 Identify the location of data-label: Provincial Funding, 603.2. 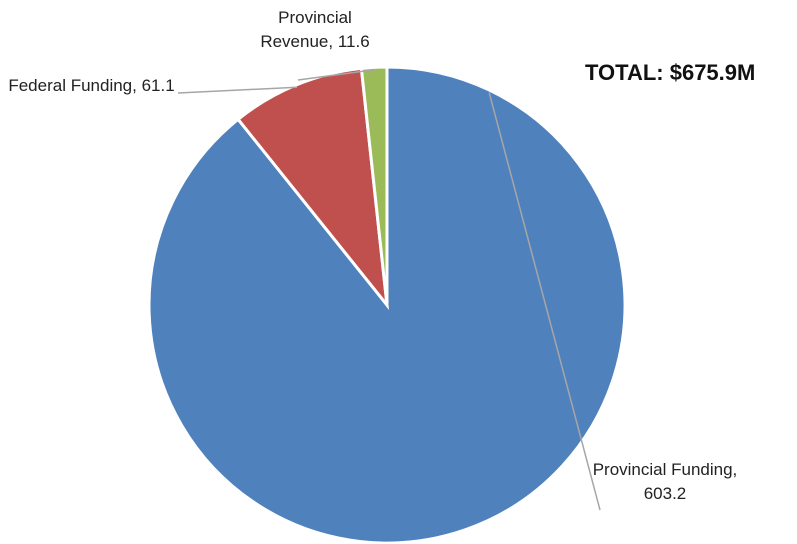
(665, 481).